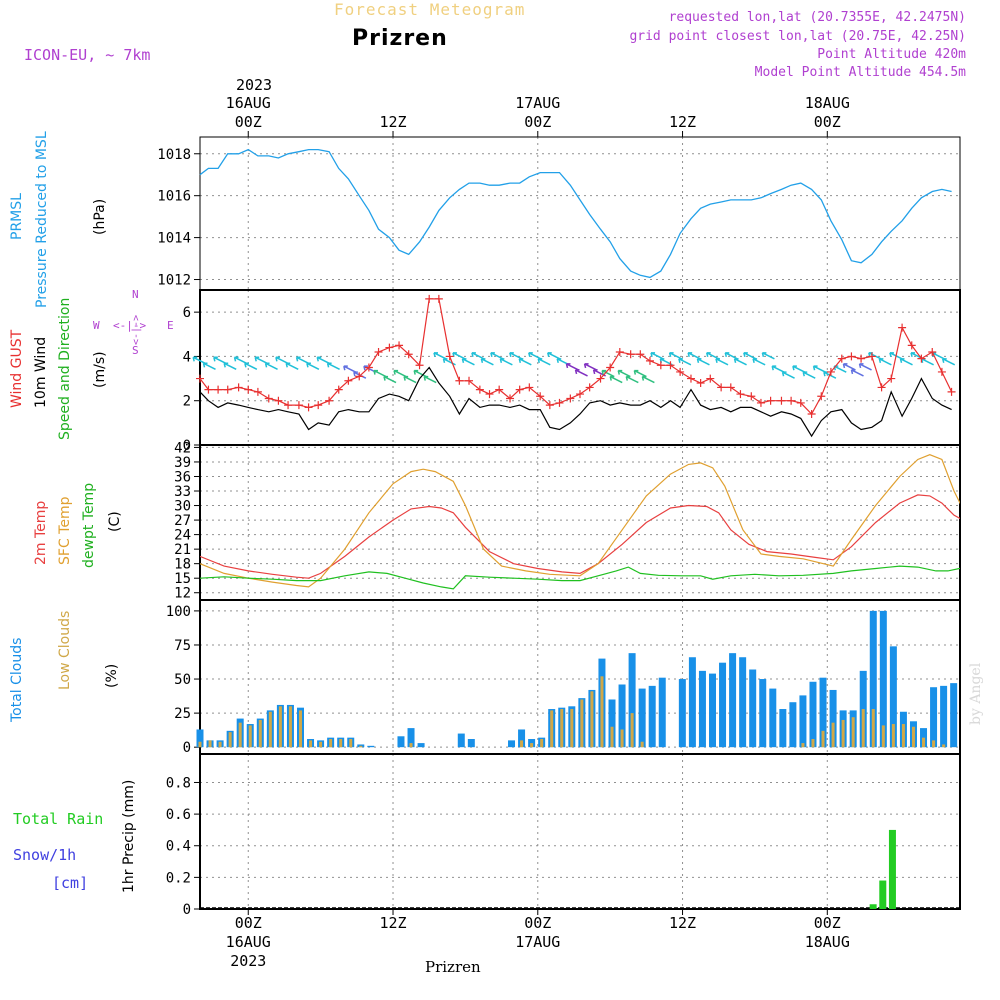 This screenshot has height=1000, width=1000. What do you see at coordinates (135, 294) in the screenshot?
I see `compass-north-label: N` at bounding box center [135, 294].